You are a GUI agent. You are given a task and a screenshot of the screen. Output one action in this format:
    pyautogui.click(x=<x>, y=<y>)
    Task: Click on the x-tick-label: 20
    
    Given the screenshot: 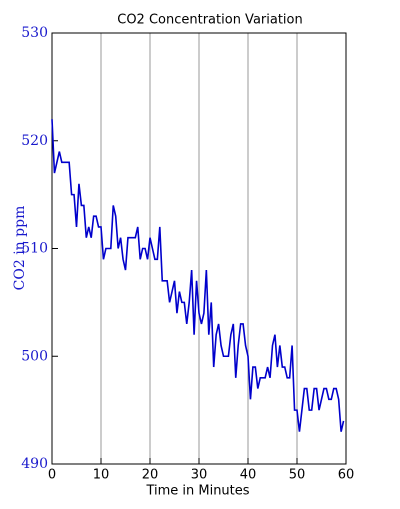 What is the action you would take?
    pyautogui.click(x=150, y=475)
    